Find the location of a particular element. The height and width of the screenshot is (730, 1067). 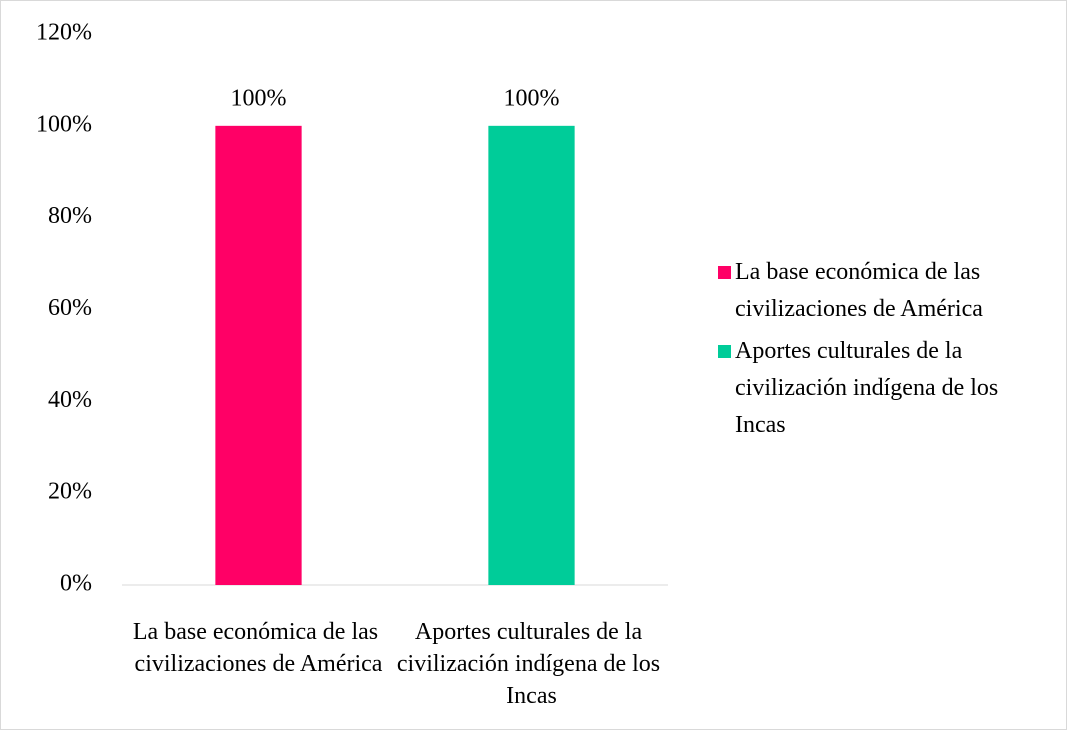

y-tick-label: 60% is located at coordinates (70, 308).